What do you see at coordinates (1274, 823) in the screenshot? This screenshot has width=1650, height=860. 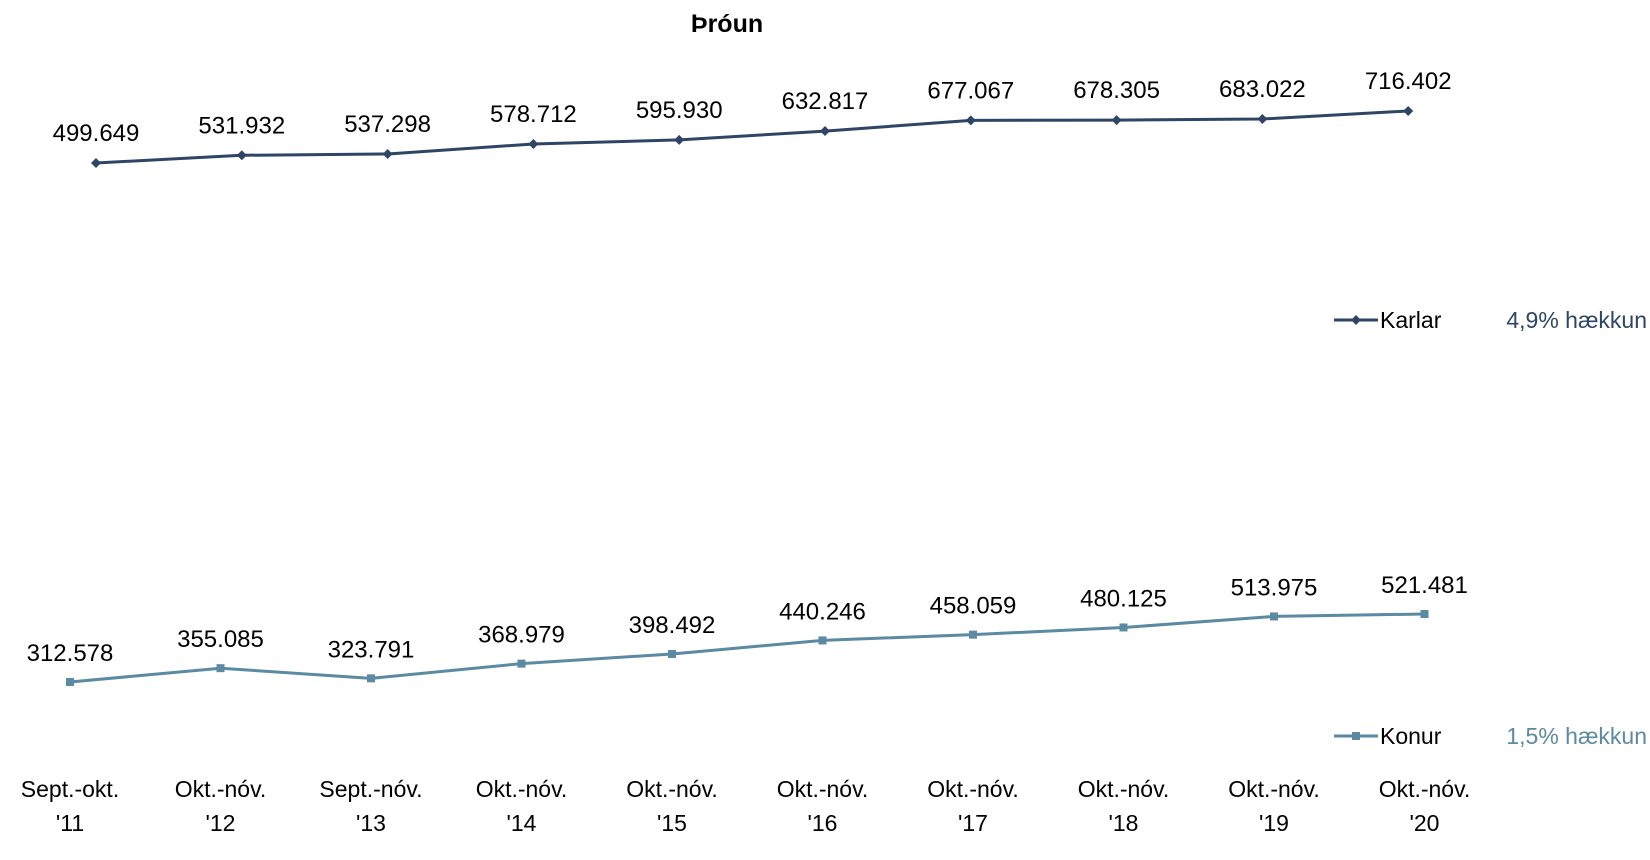 I see `x-tick-label: '19` at bounding box center [1274, 823].